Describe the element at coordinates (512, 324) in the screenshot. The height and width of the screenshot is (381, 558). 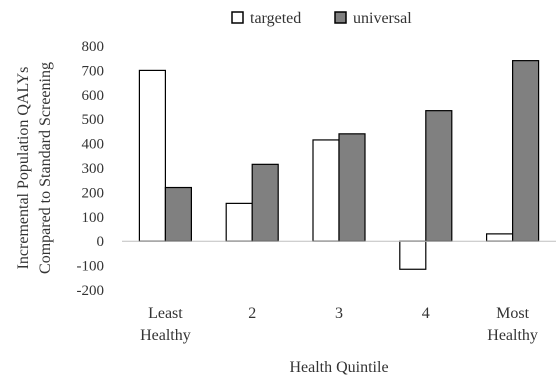
I see `x-category-label: Most Healthy` at that location.